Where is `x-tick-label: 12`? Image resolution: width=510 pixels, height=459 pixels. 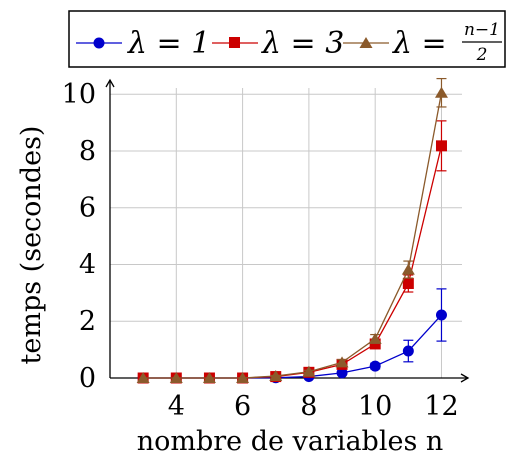
x-tick-label: 12 is located at coordinates (441, 406).